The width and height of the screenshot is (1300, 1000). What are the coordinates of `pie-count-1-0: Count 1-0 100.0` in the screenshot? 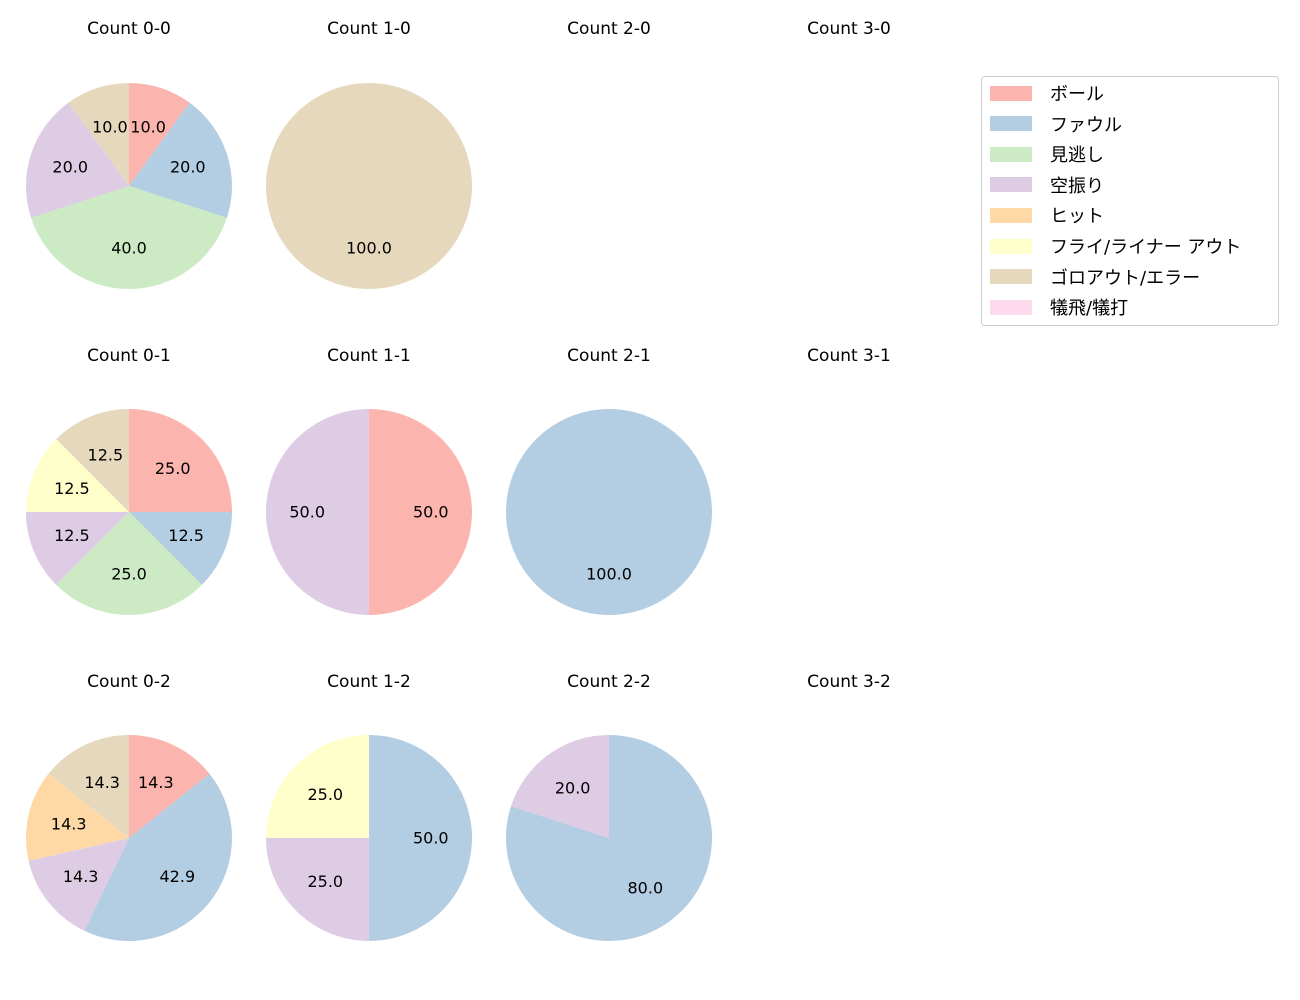 It's located at (369, 154).